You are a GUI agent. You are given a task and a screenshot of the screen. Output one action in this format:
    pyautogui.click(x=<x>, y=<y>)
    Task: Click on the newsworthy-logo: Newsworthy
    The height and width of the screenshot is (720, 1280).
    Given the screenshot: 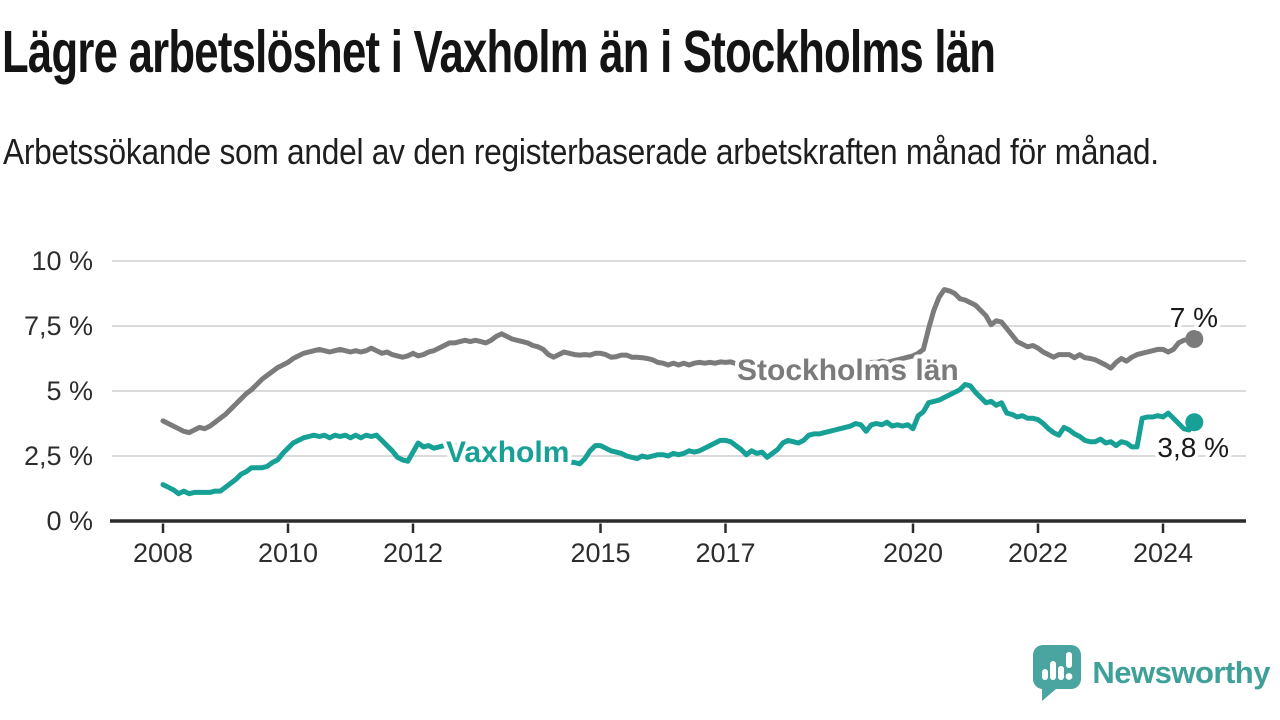 What is the action you would take?
    pyautogui.click(x=1151, y=673)
    